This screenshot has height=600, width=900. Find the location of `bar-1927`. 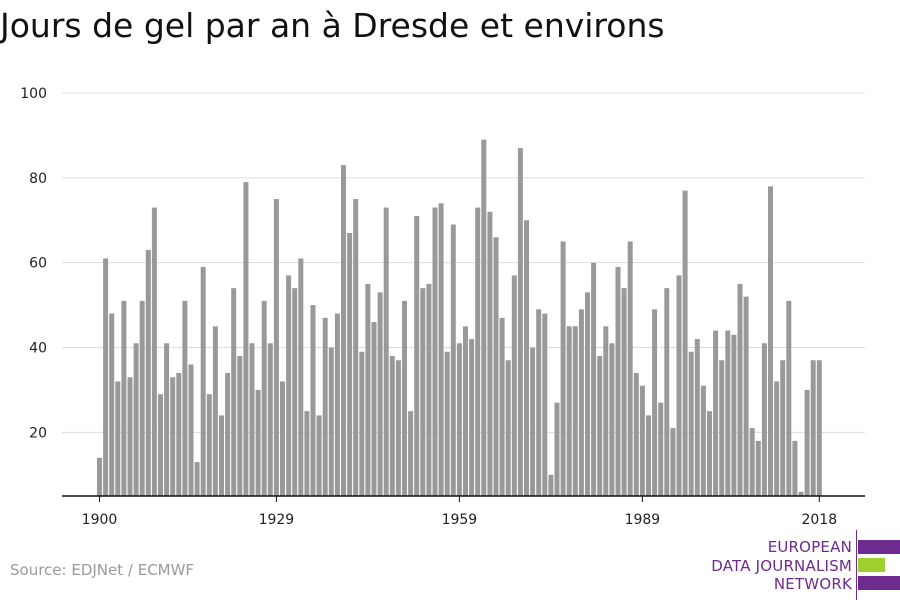

bar-1927 is located at coordinates (264, 398).